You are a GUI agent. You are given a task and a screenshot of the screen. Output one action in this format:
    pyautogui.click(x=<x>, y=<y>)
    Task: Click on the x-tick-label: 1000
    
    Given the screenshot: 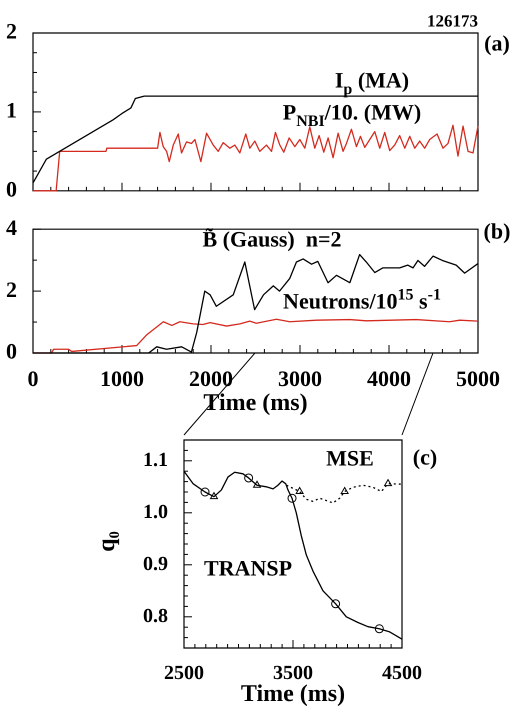 What is the action you would take?
    pyautogui.click(x=122, y=378)
    